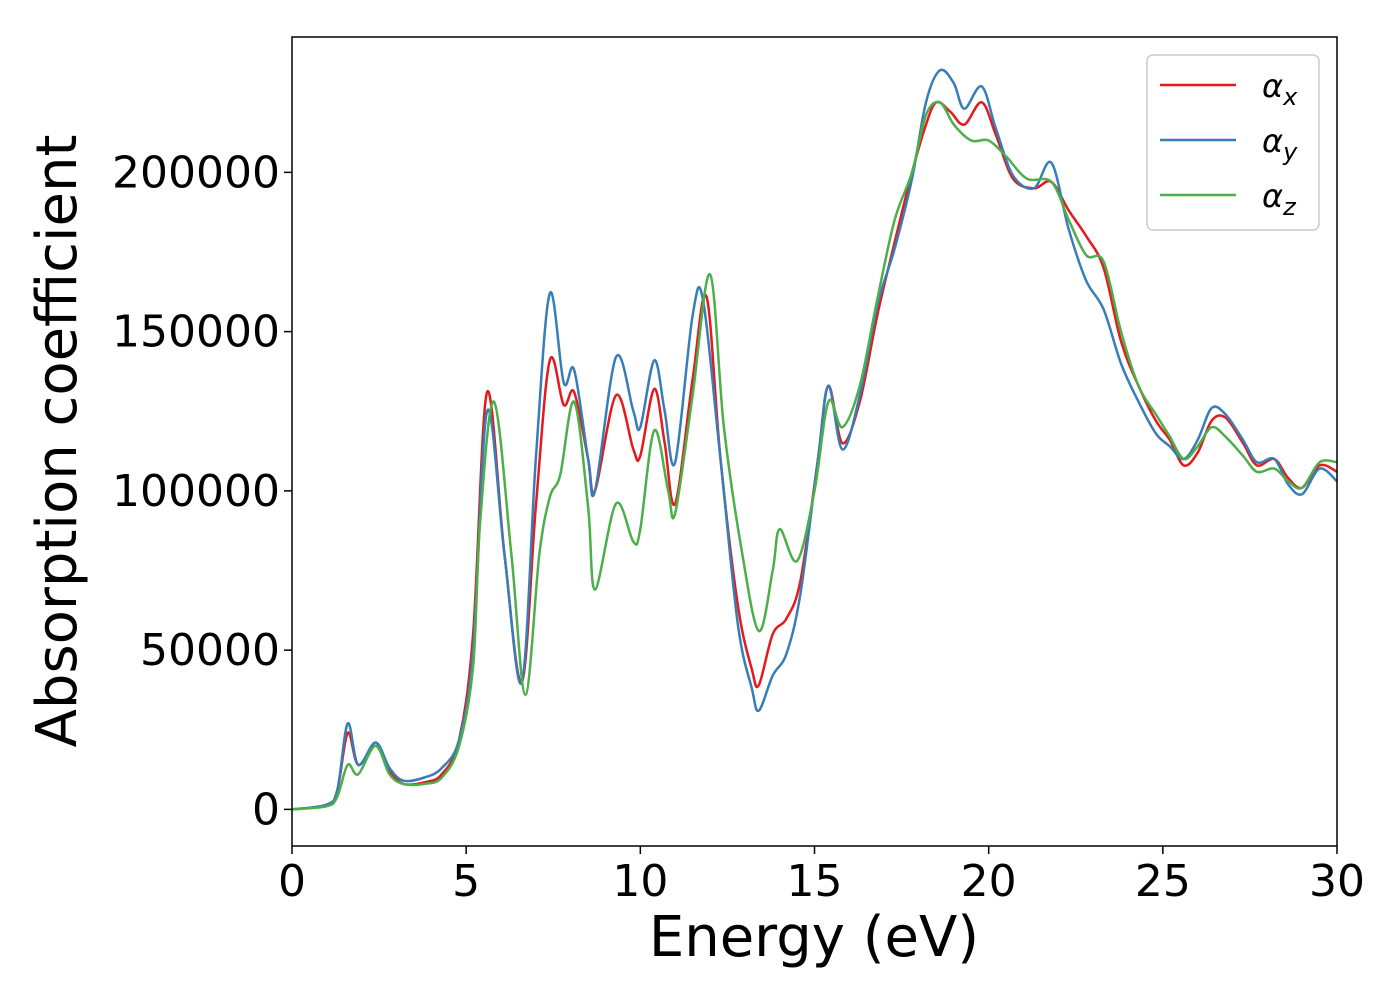  I want to click on y-axis-title: Absorption coefficient, so click(57, 441).